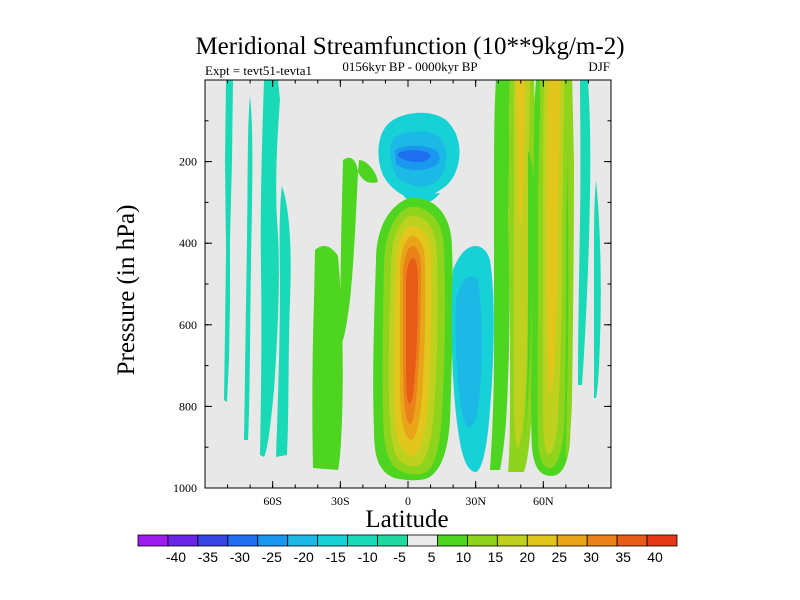 Image resolution: width=800 pixels, height=600 pixels. What do you see at coordinates (304, 557) in the screenshot?
I see `colorbar-label: -20` at bounding box center [304, 557].